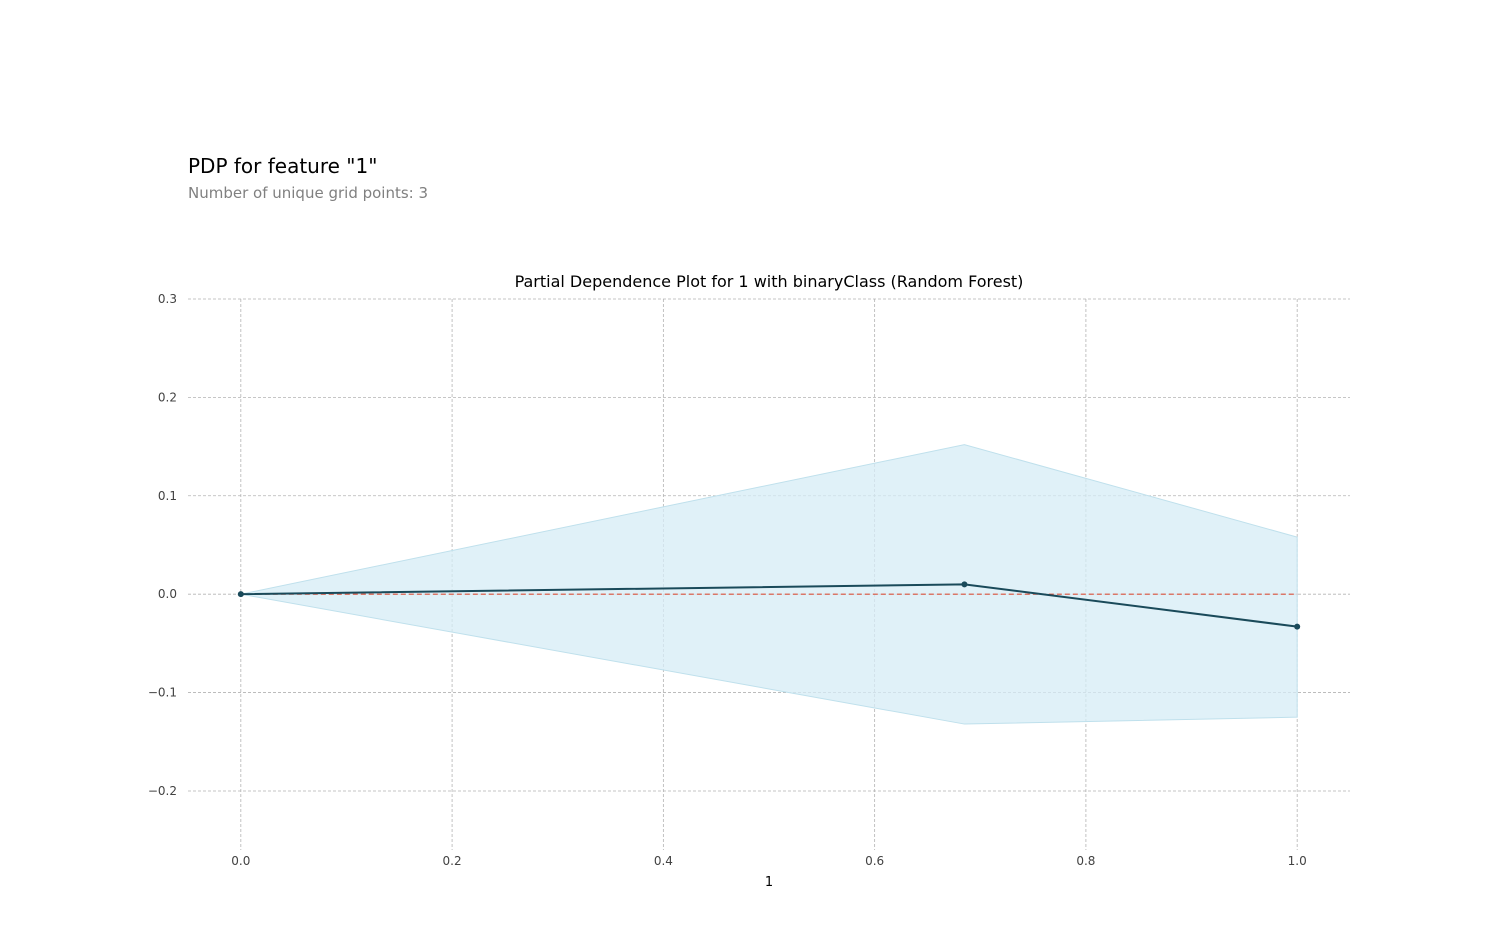 The image size is (1500, 950). I want to click on x-tick-label: 0.6, so click(874, 861).